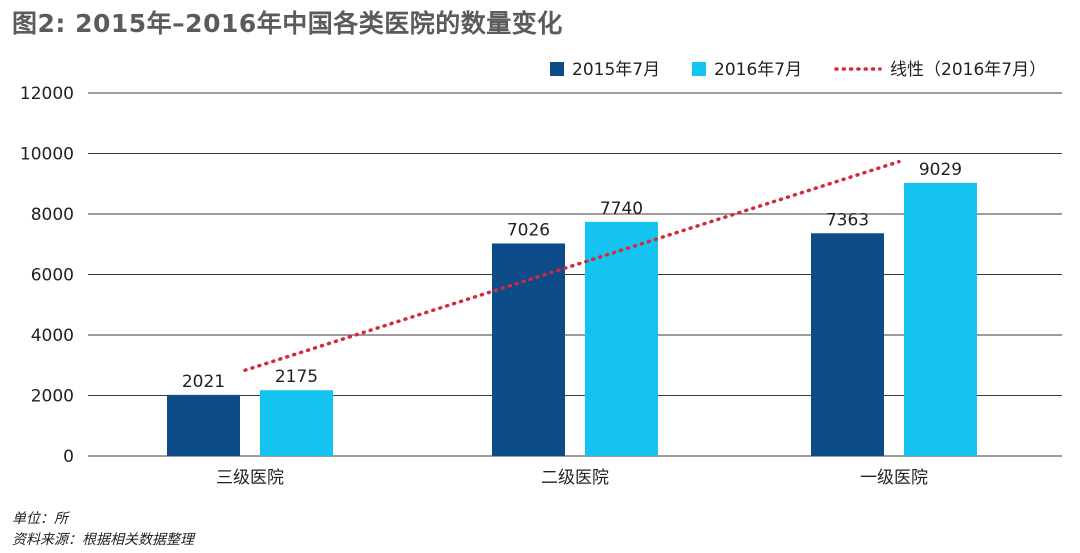 The height and width of the screenshot is (553, 1080). Describe the element at coordinates (616, 70) in the screenshot. I see `legend-2015-label: 2015年7月` at that location.